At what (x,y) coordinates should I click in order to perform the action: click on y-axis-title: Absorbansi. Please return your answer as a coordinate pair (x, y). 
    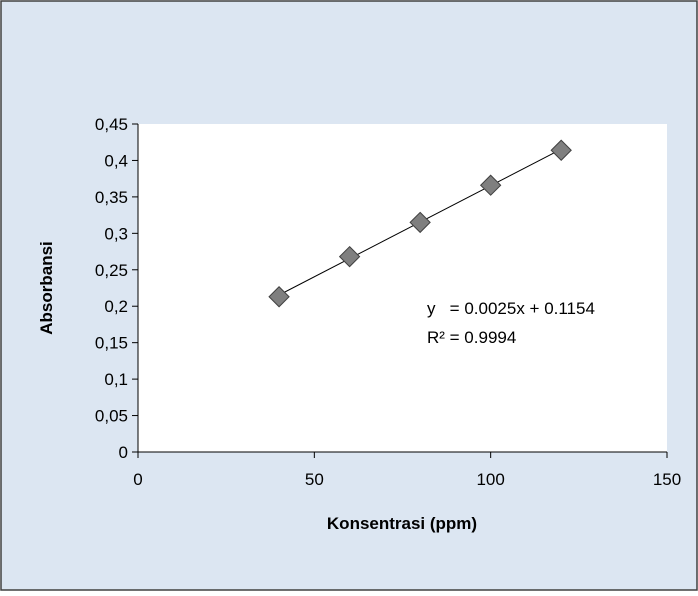
    Looking at the image, I should click on (46, 288).